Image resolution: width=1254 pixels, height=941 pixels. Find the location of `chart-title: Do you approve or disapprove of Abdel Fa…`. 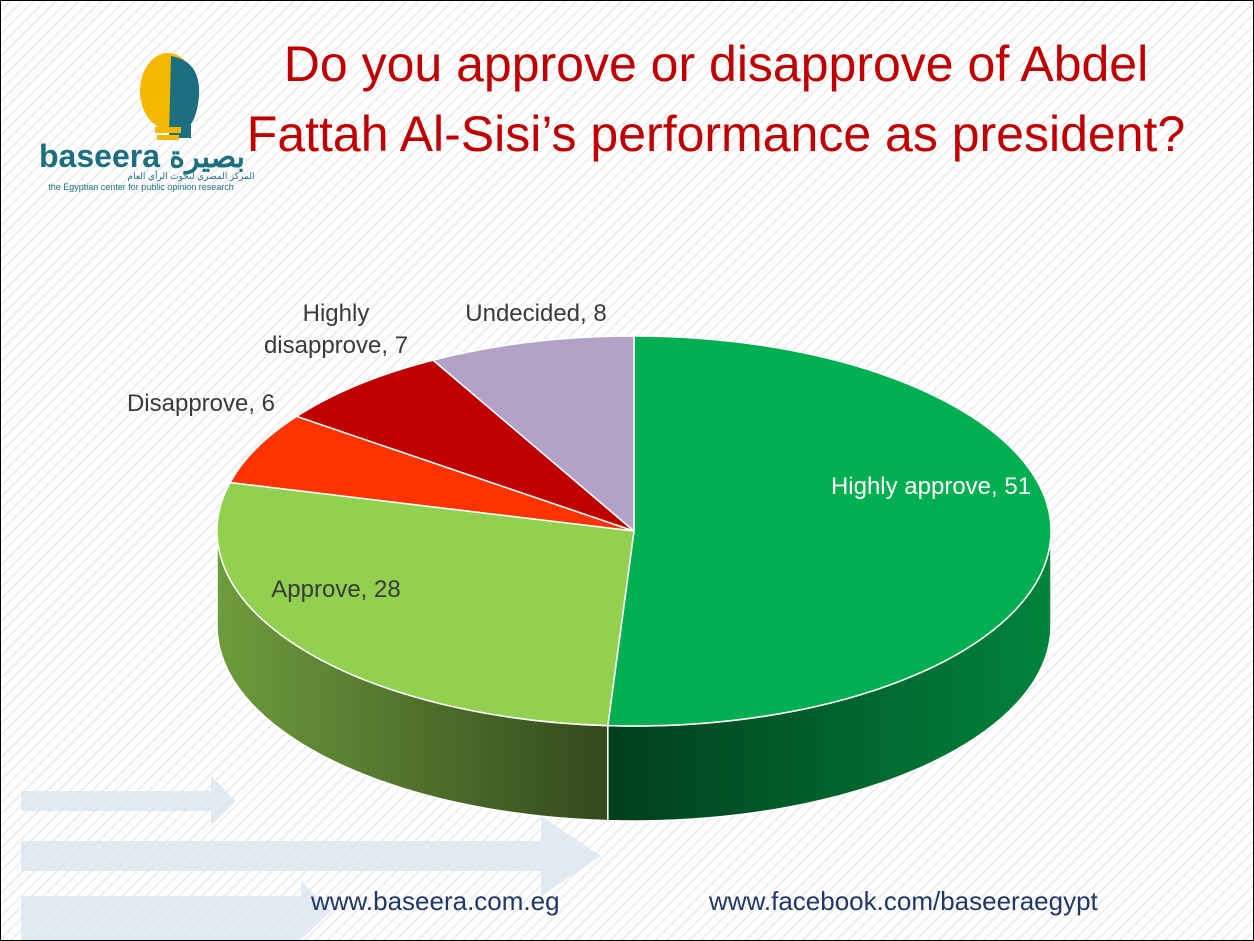

chart-title: Do you approve or disapprove of Abdel Fa… is located at coordinates (716, 99).